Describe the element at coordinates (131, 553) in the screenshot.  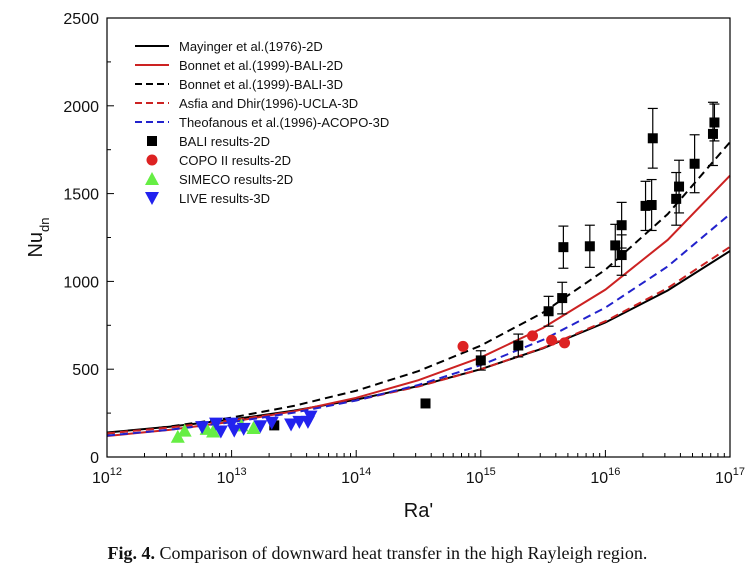
I see `caption-label: Fig. 4.` at that location.